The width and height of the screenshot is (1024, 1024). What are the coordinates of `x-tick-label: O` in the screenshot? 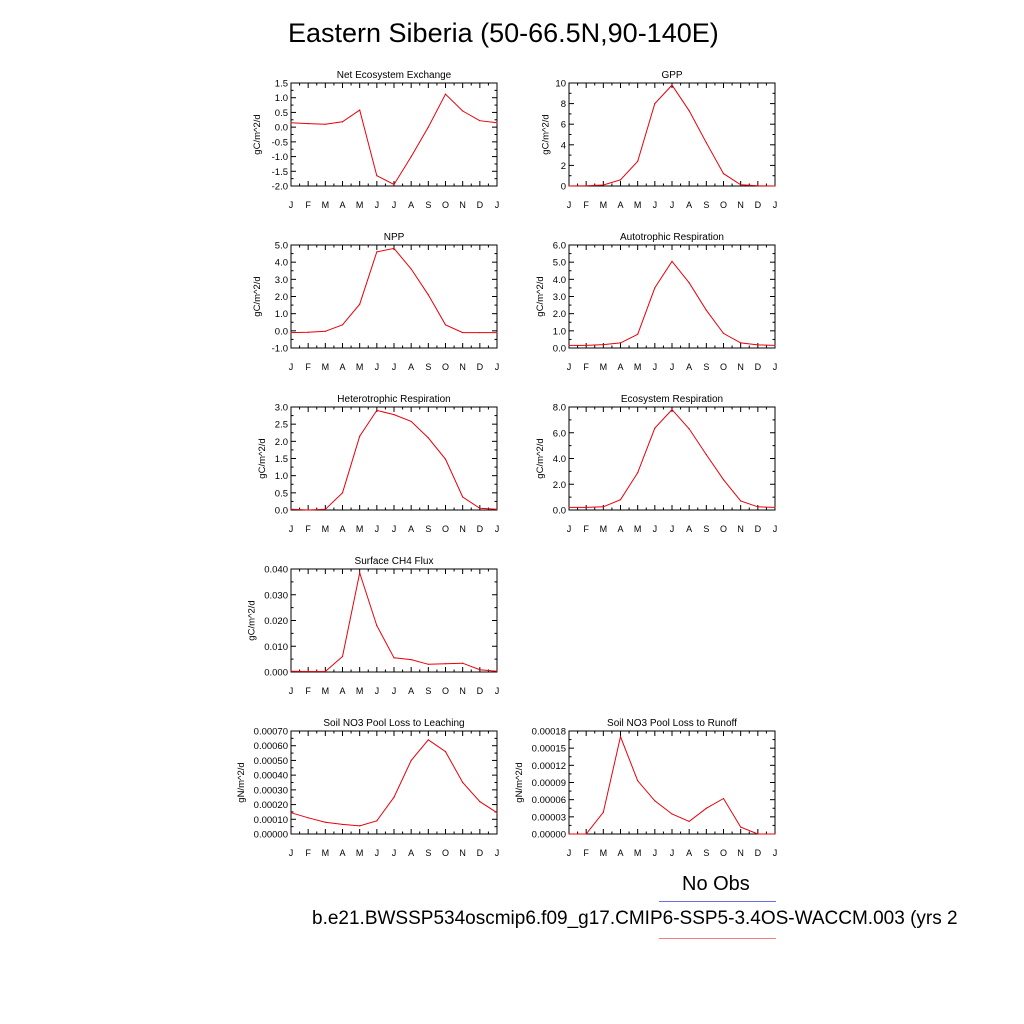 It's located at (445, 205).